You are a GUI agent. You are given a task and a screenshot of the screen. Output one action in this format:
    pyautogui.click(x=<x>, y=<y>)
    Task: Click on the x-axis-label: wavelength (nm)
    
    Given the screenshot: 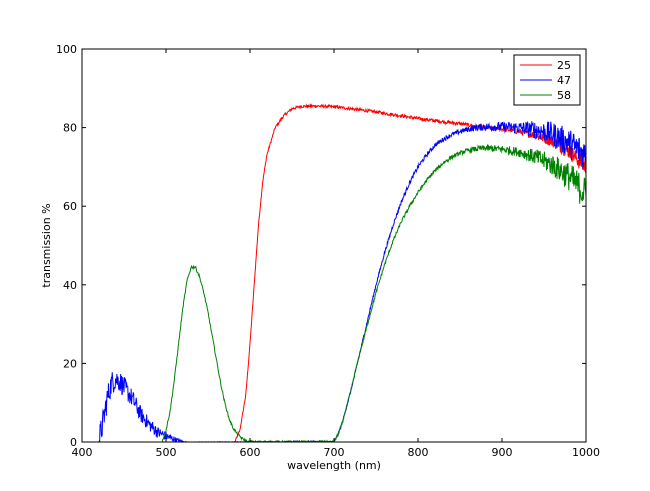 What is the action you would take?
    pyautogui.click(x=334, y=465)
    